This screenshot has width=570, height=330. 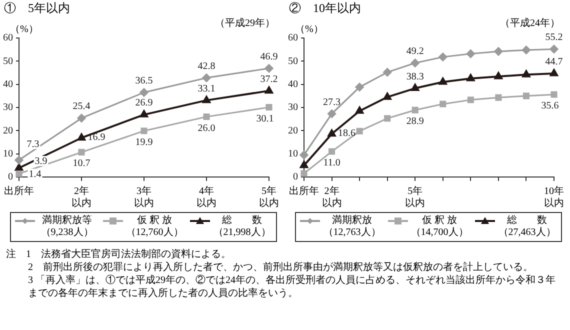 What do you see at coordinates (440, 227) in the screenshot?
I see `legend-label: 仮 釈 放（14,700人）` at bounding box center [440, 227].